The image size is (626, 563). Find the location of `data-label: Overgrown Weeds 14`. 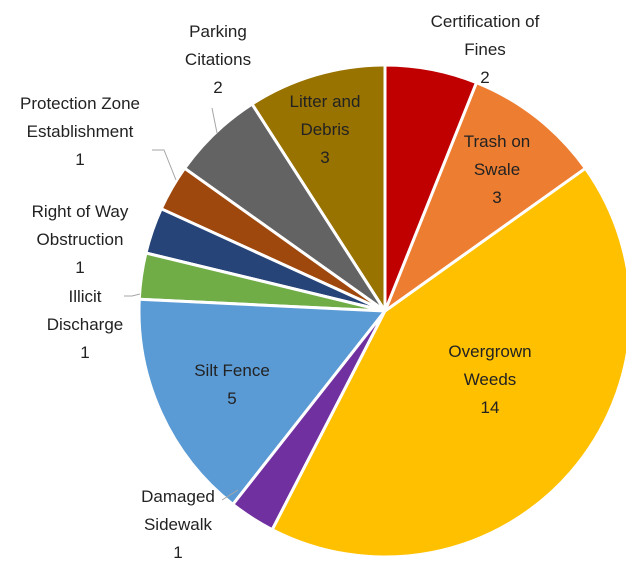

data-label: Overgrown Weeds 14 is located at coordinates (490, 380).